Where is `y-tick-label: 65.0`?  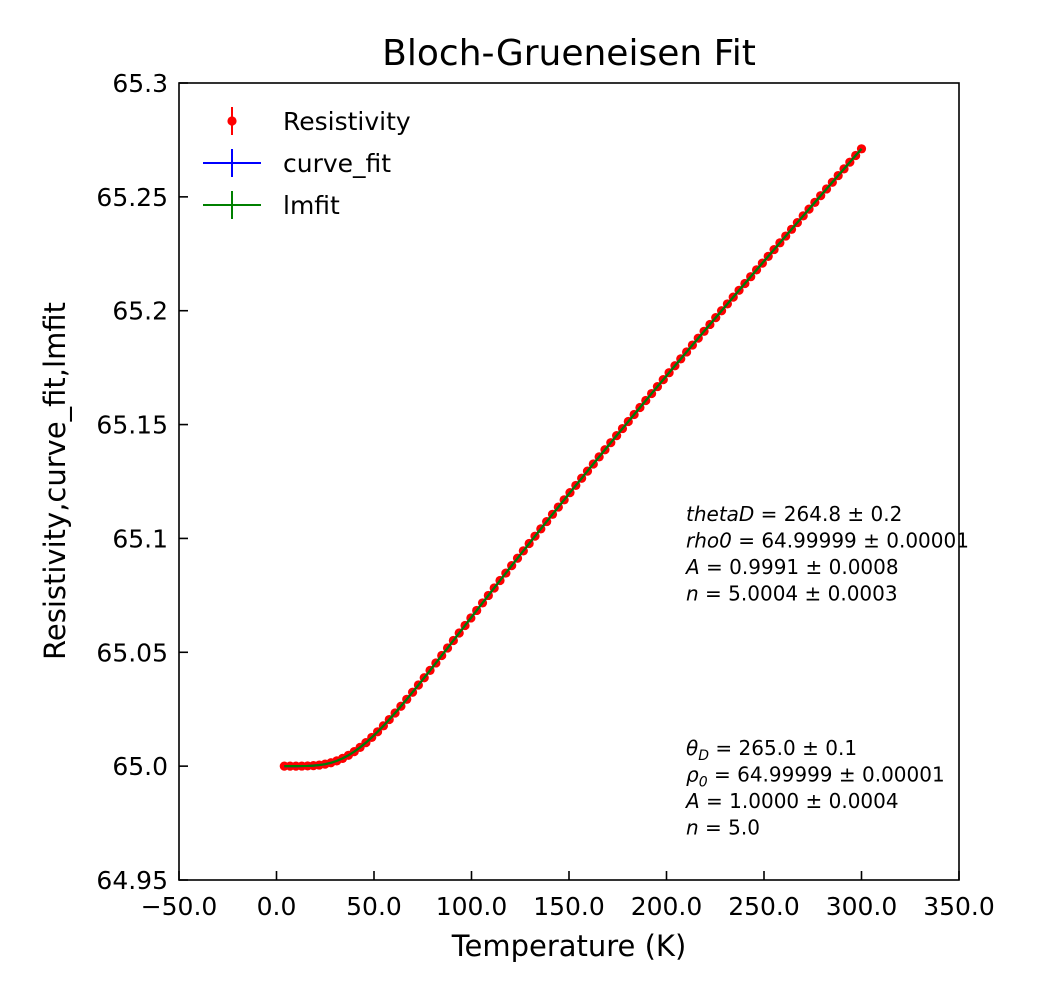
y-tick-label: 65.0 is located at coordinates (140, 766).